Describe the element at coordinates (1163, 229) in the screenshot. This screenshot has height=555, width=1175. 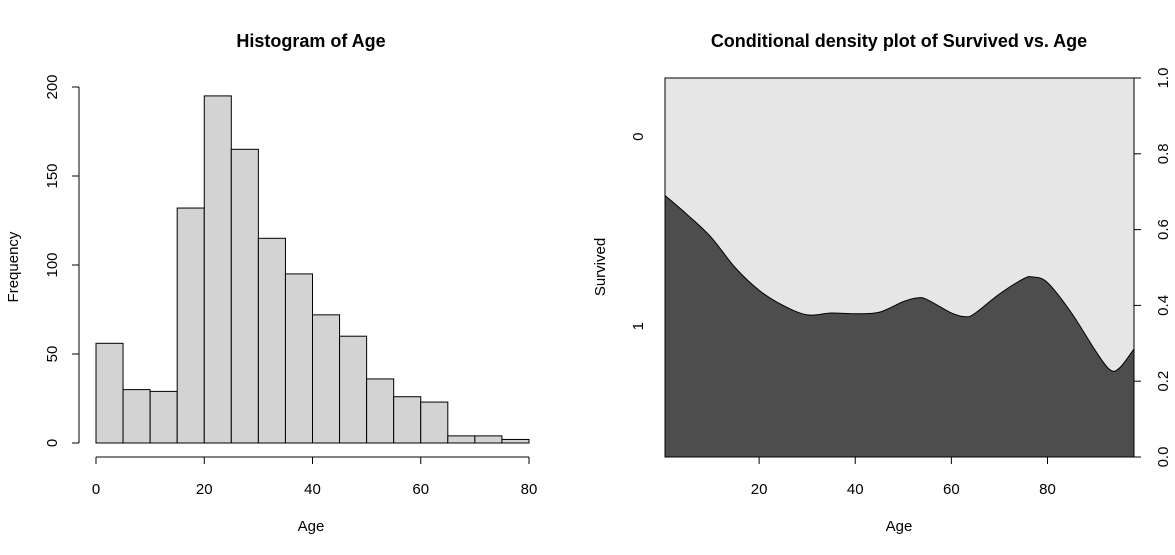
I see `cdplot-right-tick-label: 0.6` at that location.